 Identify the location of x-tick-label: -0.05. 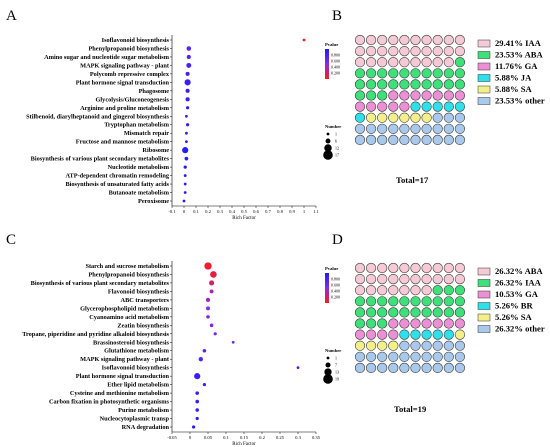
(172, 437).